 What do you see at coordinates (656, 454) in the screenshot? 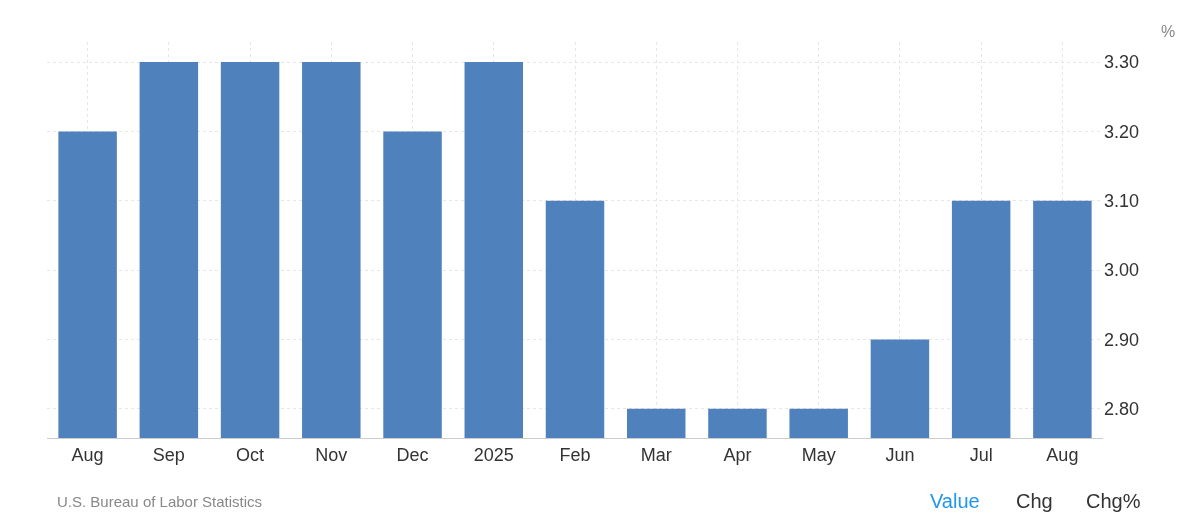
I see `x-tick-label: Mar` at bounding box center [656, 454].